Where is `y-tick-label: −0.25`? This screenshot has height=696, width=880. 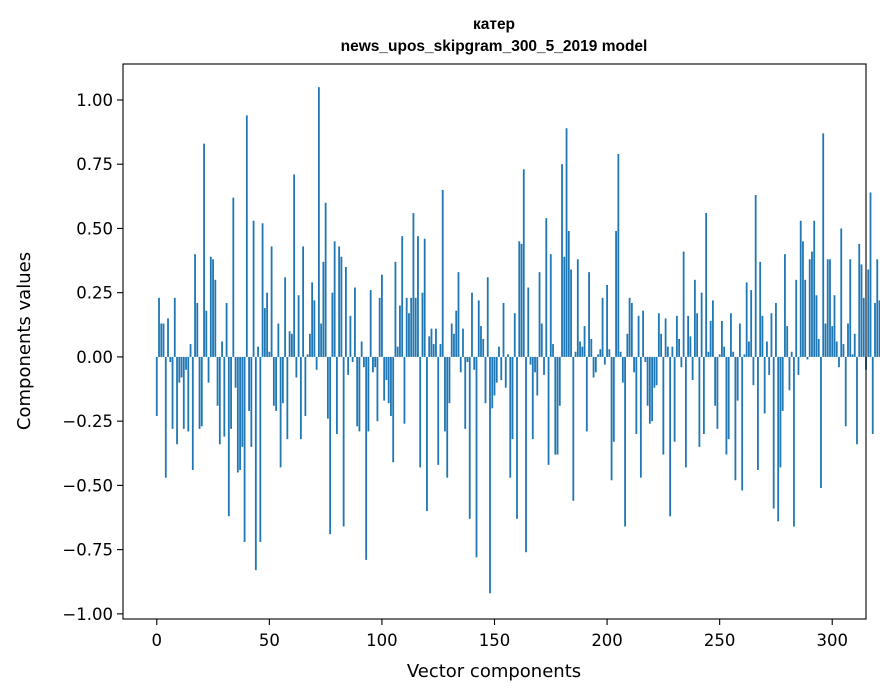
y-tick-label: −0.25 is located at coordinates (87, 421).